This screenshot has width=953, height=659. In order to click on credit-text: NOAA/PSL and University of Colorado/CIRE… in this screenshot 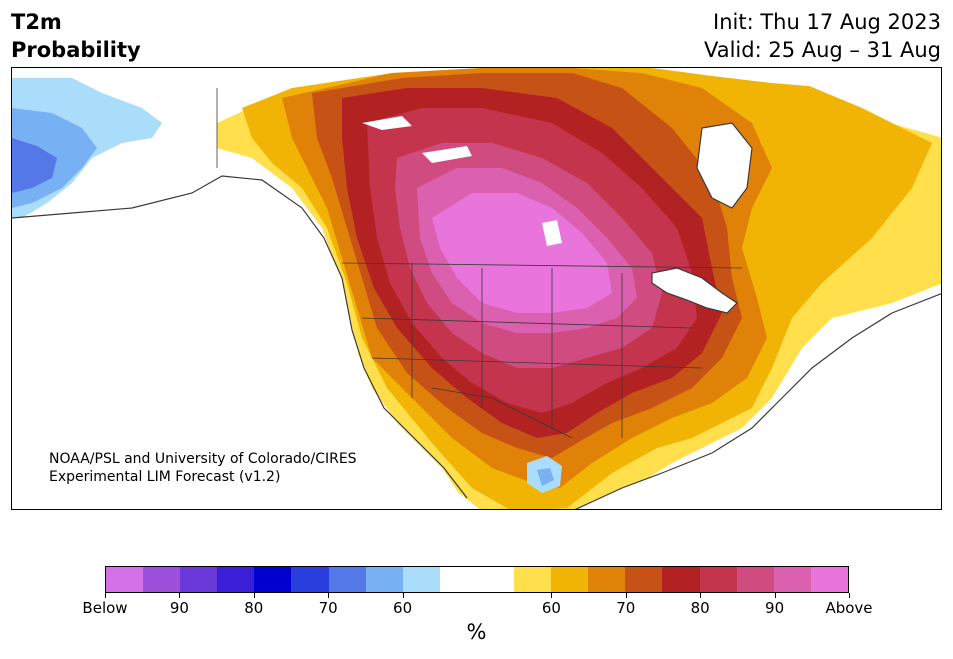, I will do `click(203, 468)`.